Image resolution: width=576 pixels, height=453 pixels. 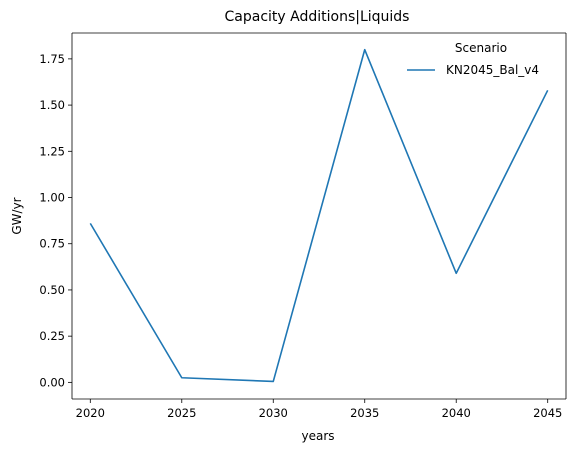 What do you see at coordinates (52, 59) in the screenshot?
I see `y-tick-label: 1.75` at bounding box center [52, 59].